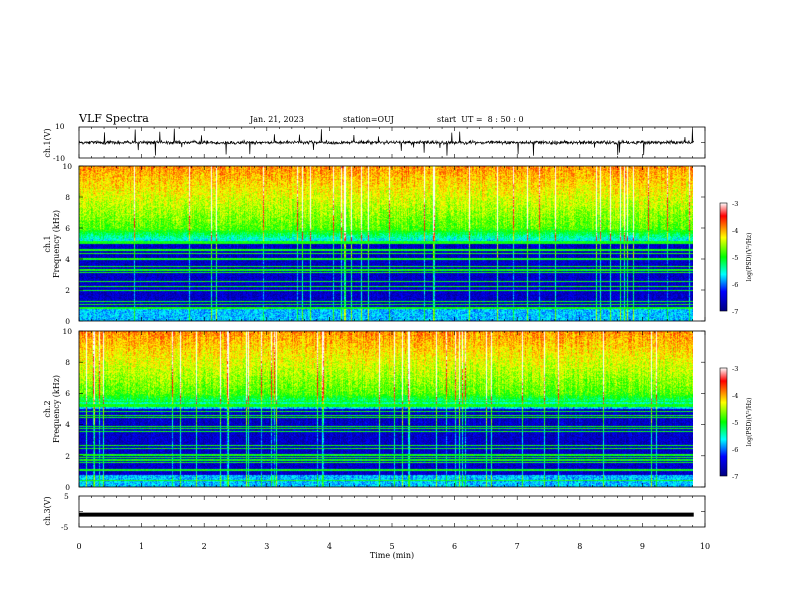 The width and height of the screenshot is (792, 612). Describe the element at coordinates (67, 456) in the screenshot. I see `ch2-freq-tick-2: 2` at that location.